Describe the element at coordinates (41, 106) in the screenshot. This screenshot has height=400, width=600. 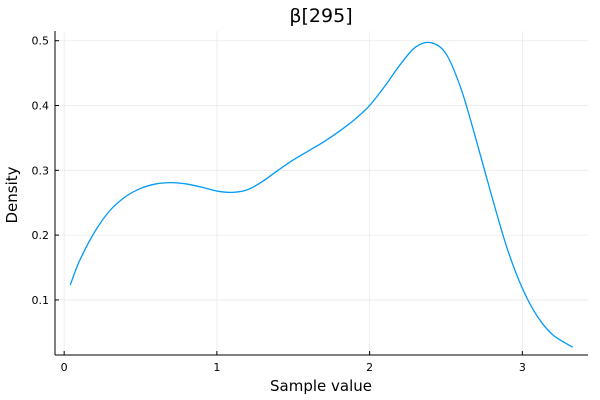
I see `y-tick-label: 0.4` at that location.